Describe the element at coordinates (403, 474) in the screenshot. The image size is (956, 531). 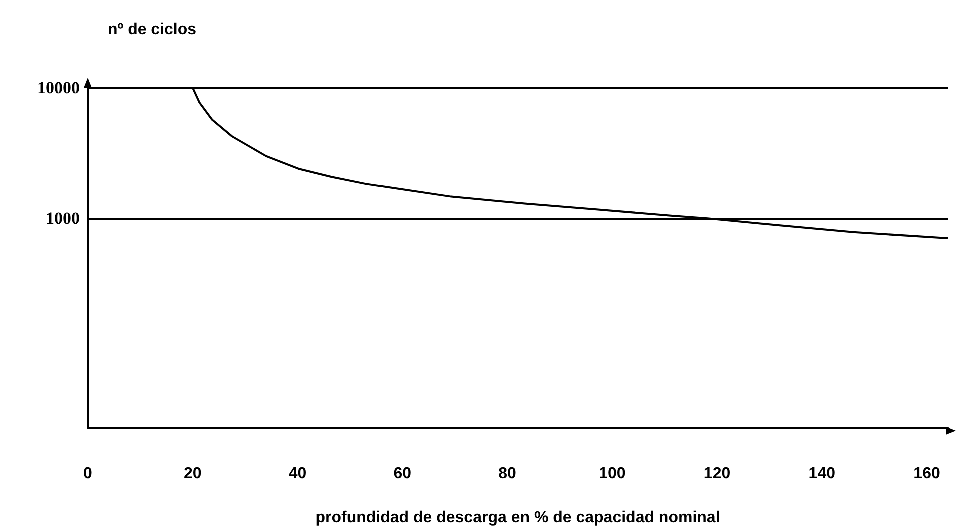
I see `x-tick-label: 60` at that location.